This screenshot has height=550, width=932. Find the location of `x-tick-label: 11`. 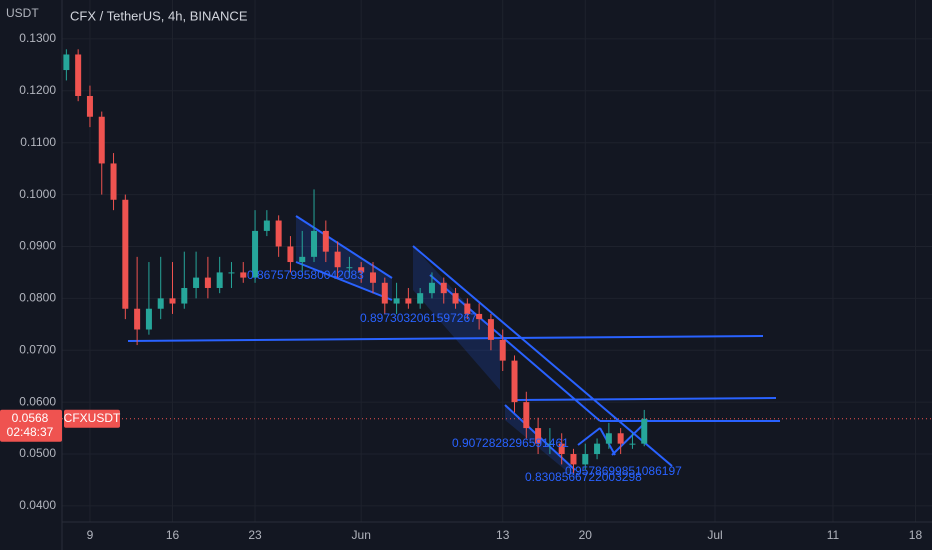

x-tick-label: 11 is located at coordinates (833, 535).